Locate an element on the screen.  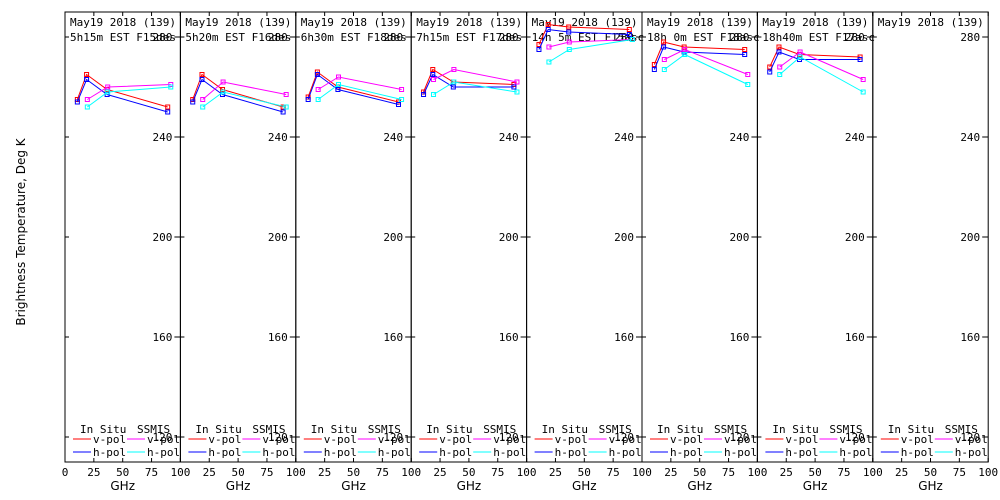
panel-time: 7h15m EST F17des is located at coordinates (469, 37).